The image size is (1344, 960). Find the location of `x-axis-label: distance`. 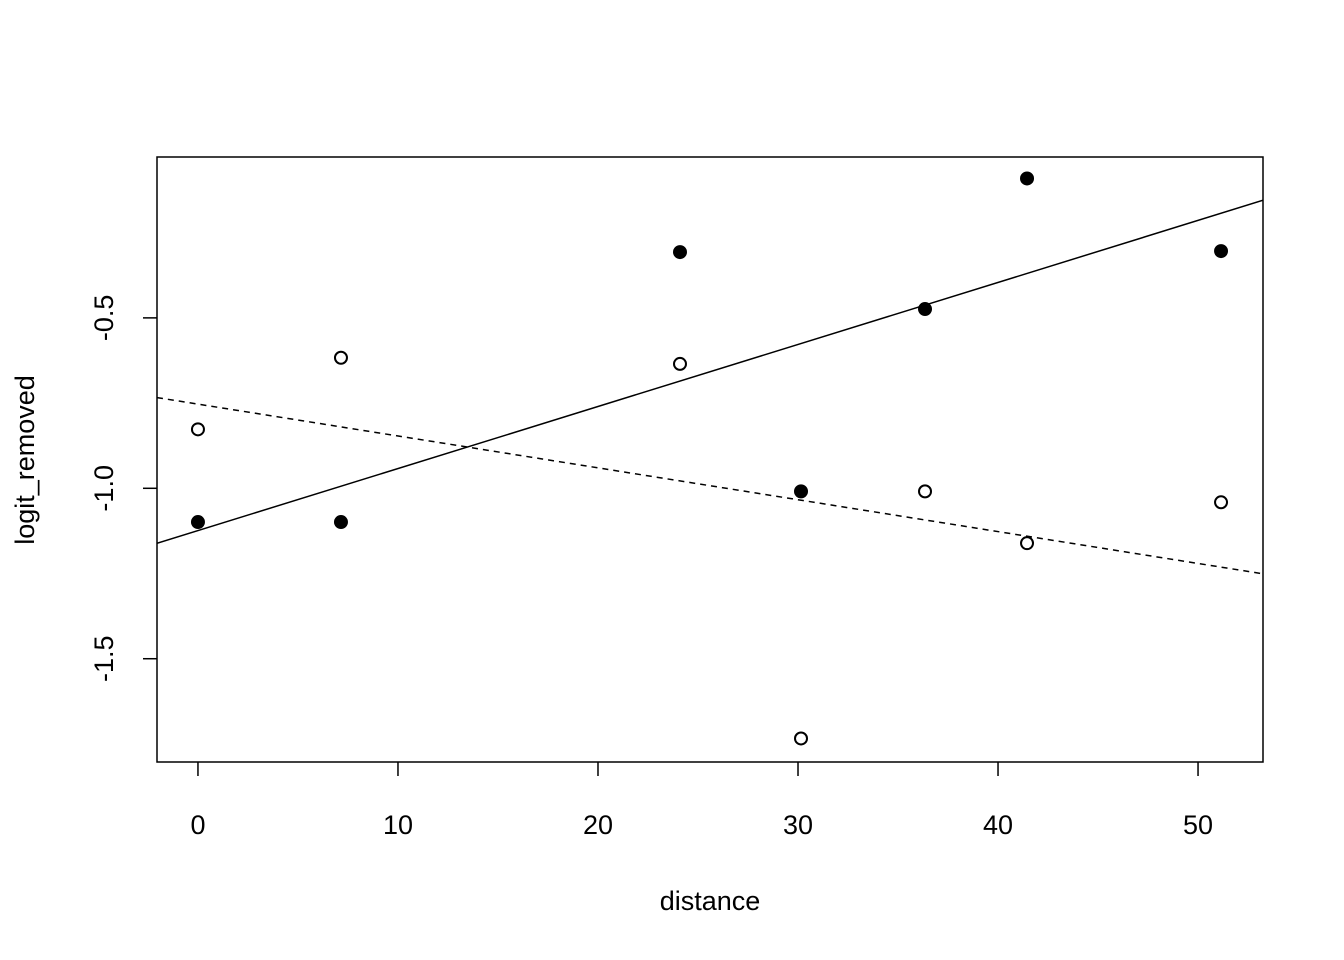

x-axis-label: distance is located at coordinates (710, 901).